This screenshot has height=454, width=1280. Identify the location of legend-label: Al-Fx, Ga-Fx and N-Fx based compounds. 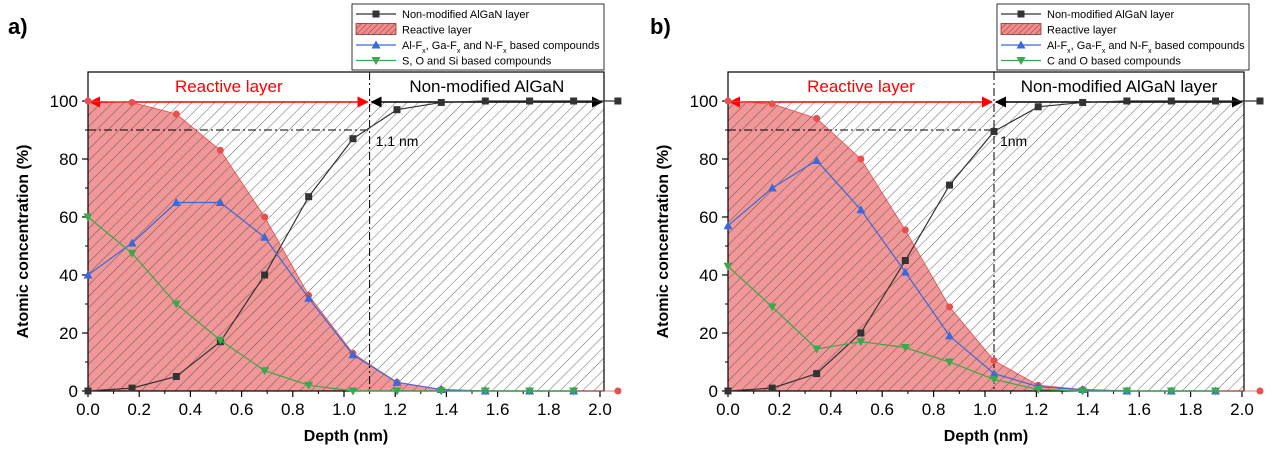
(501, 47).